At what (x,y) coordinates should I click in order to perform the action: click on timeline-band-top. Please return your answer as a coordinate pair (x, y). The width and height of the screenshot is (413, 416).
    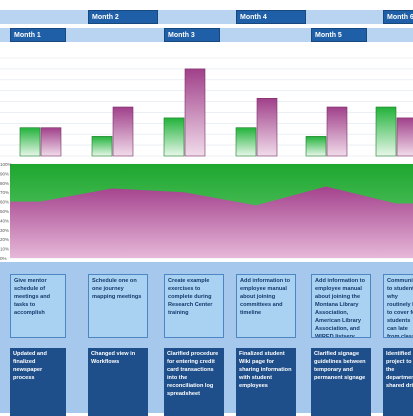
    Looking at the image, I should click on (206, 17).